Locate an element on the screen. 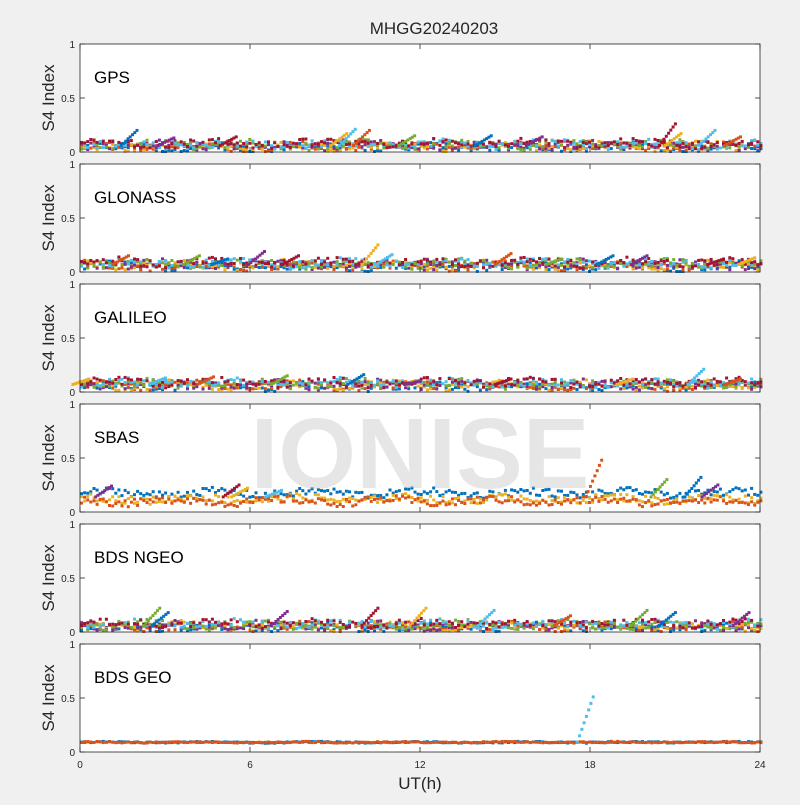 This screenshot has height=805, width=800. y-tick-label: 0.5 is located at coordinates (68, 219).